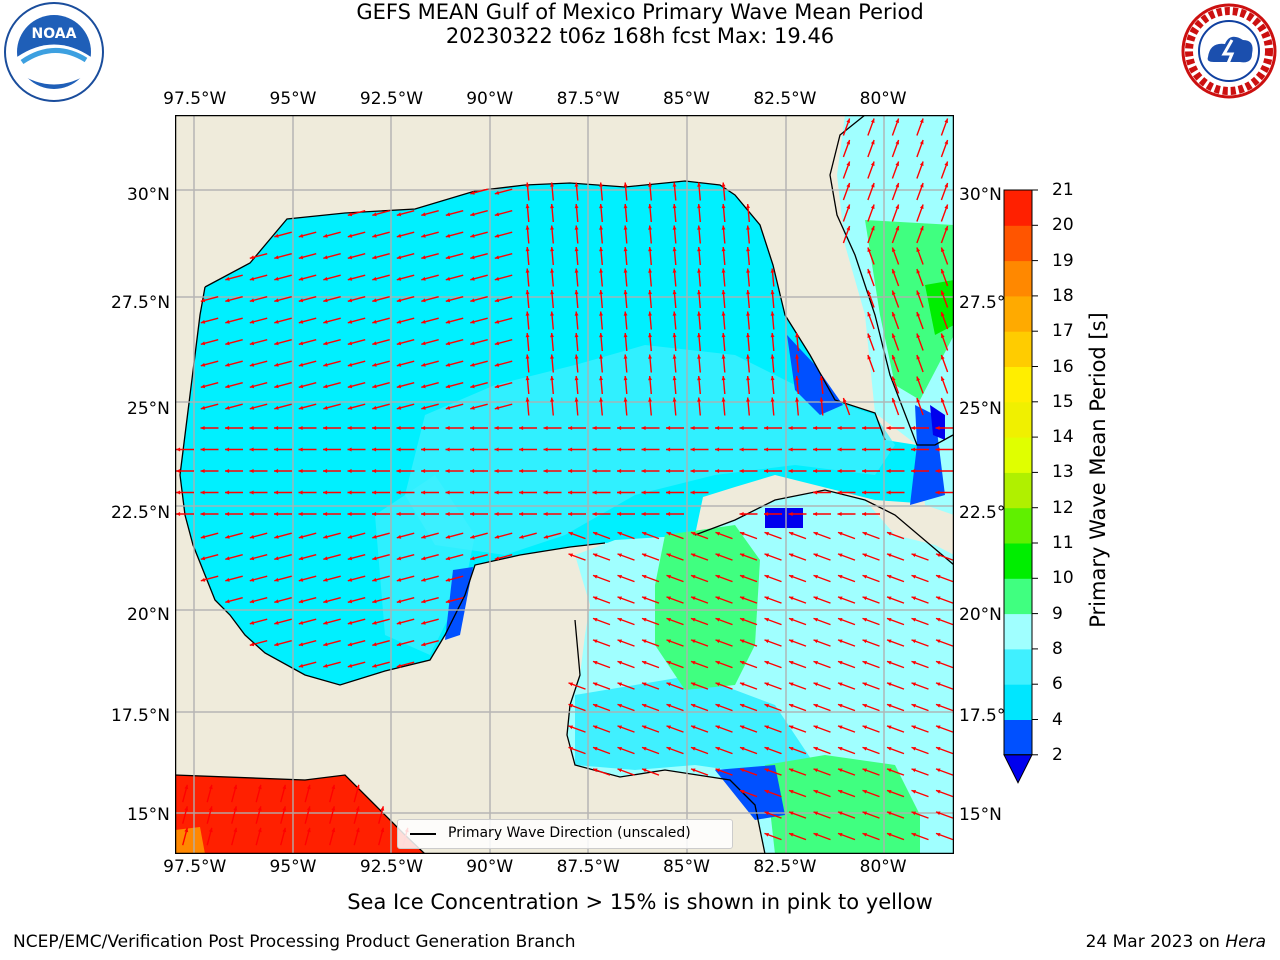 The height and width of the screenshot is (960, 1280). Describe the element at coordinates (989, 513) in the screenshot. I see `lat-tick-right: 22.5°N` at that location.